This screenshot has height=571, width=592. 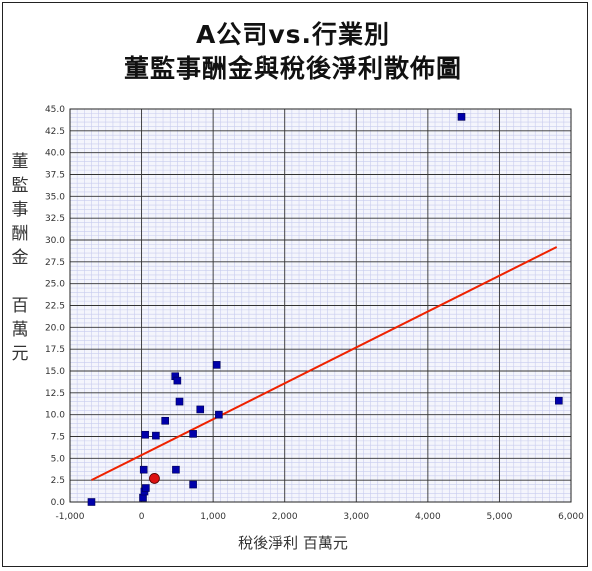 What do you see at coordinates (142, 517) in the screenshot?
I see `x-tick-label: 0` at bounding box center [142, 517].